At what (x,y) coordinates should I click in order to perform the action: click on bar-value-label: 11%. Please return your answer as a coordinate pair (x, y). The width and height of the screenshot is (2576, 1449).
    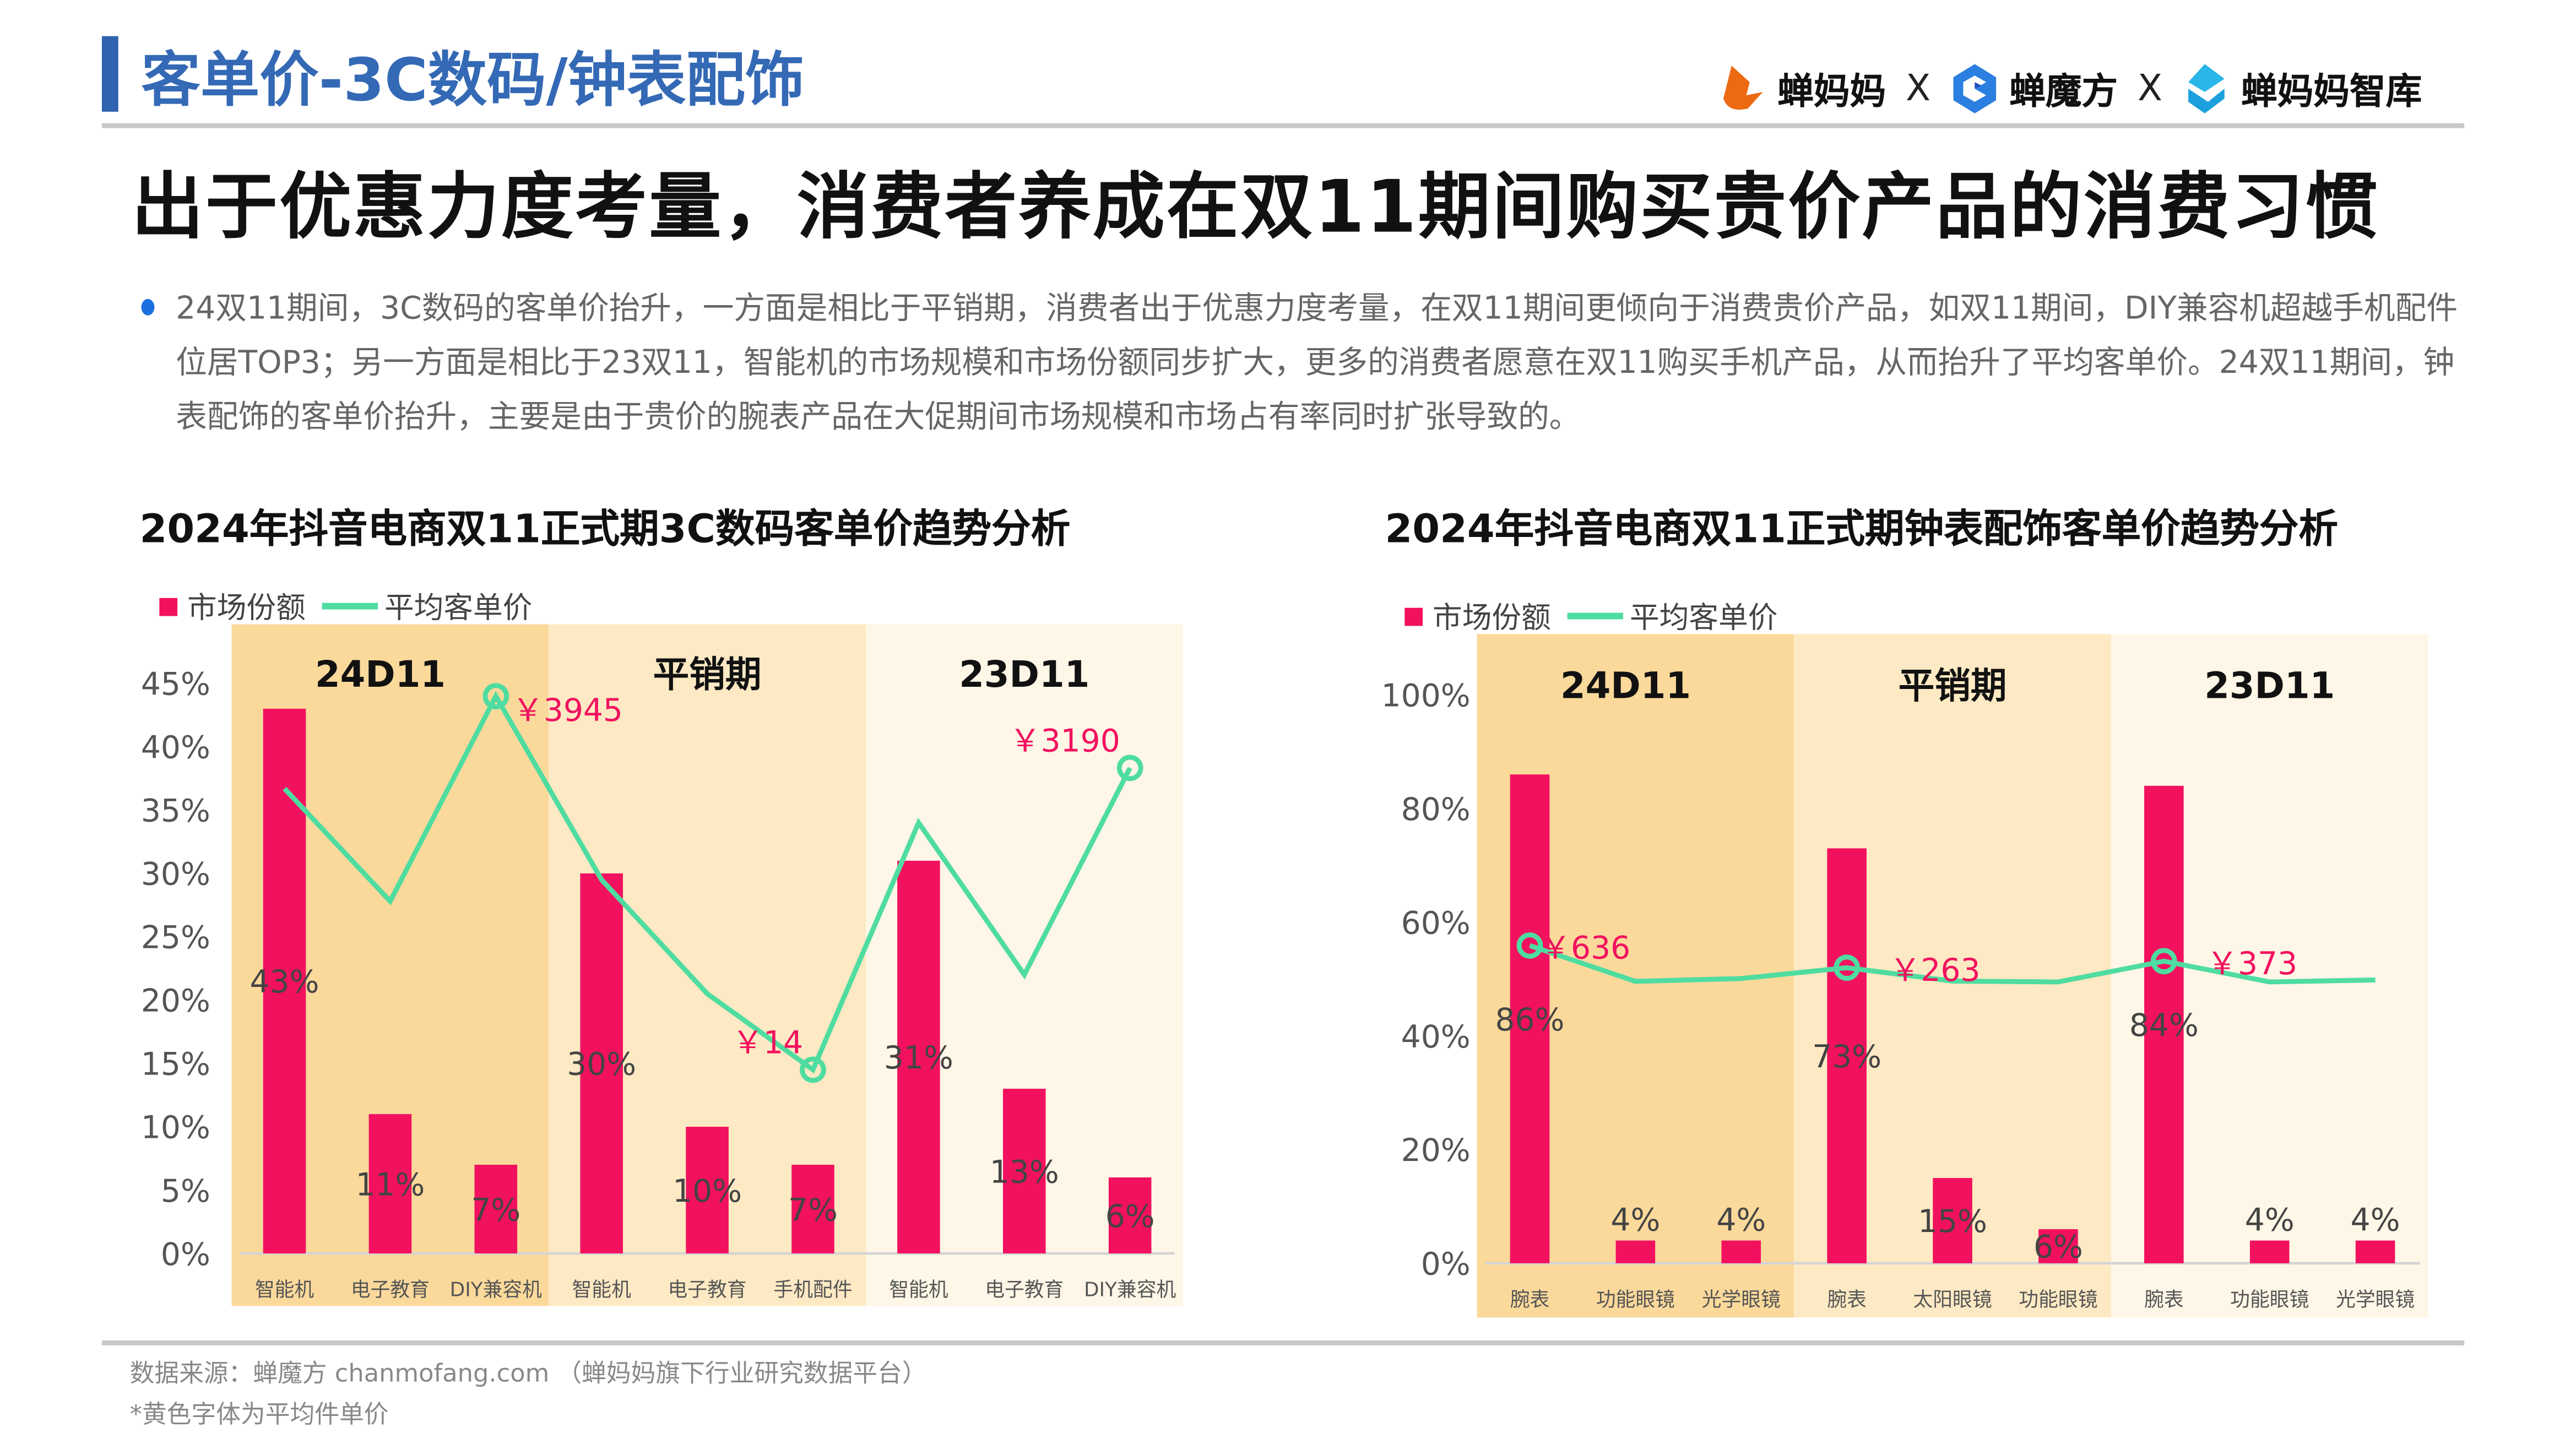
    Looking at the image, I should click on (390, 1184).